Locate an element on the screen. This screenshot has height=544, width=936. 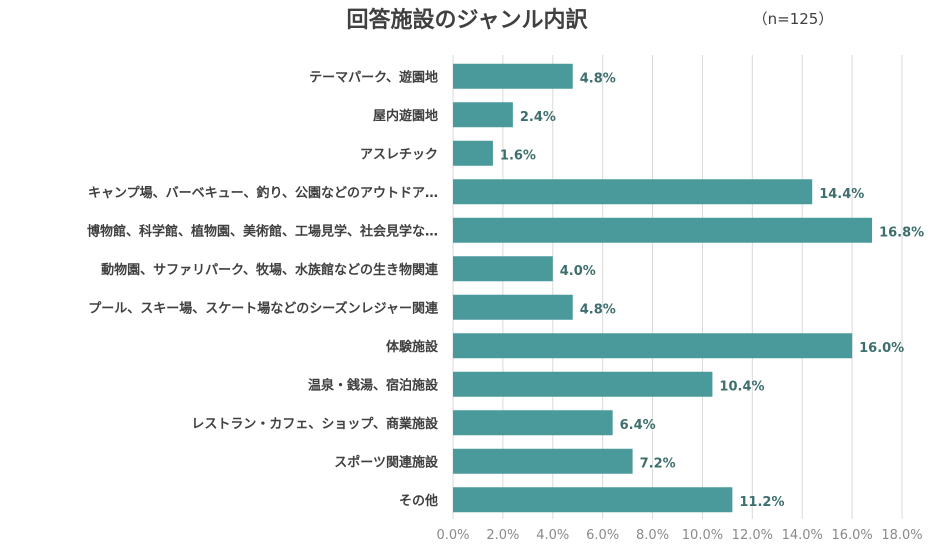
chart-title: 回答施設のジャンル内訳 is located at coordinates (468, 20).